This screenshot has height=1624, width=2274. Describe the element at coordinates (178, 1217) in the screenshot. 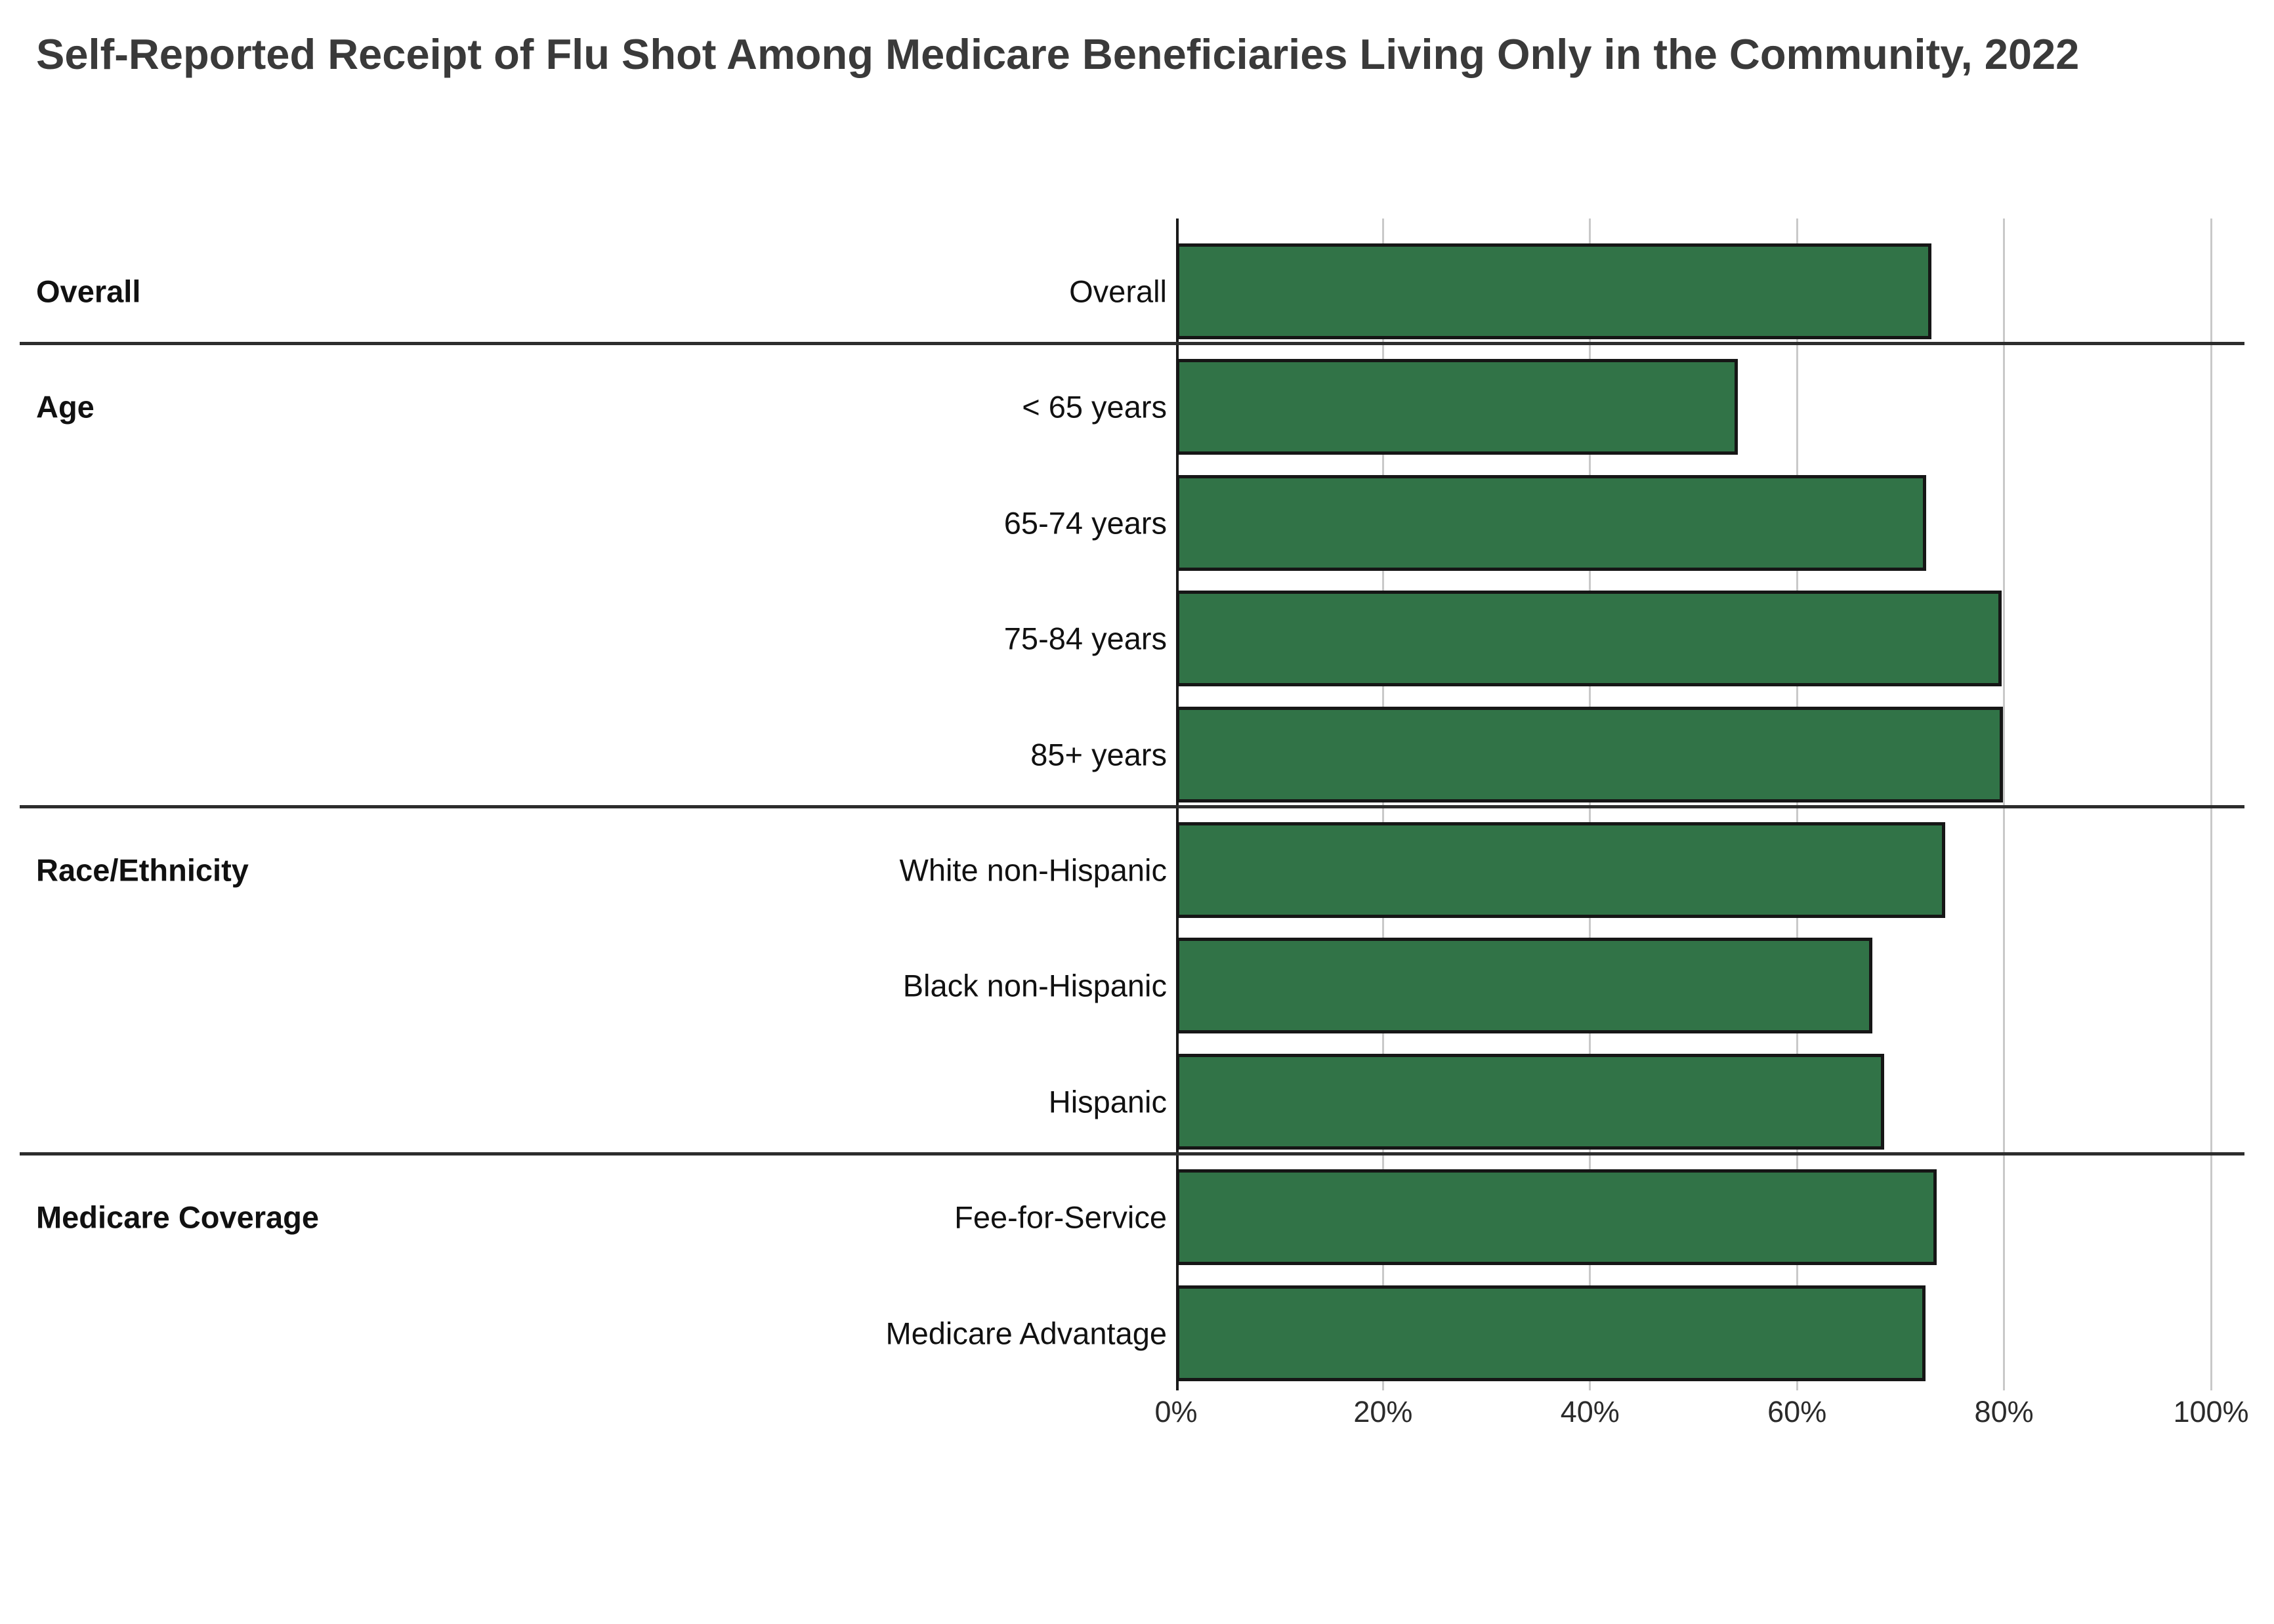

I see `group-label-medicare-coverage: Medicare Coverage` at that location.